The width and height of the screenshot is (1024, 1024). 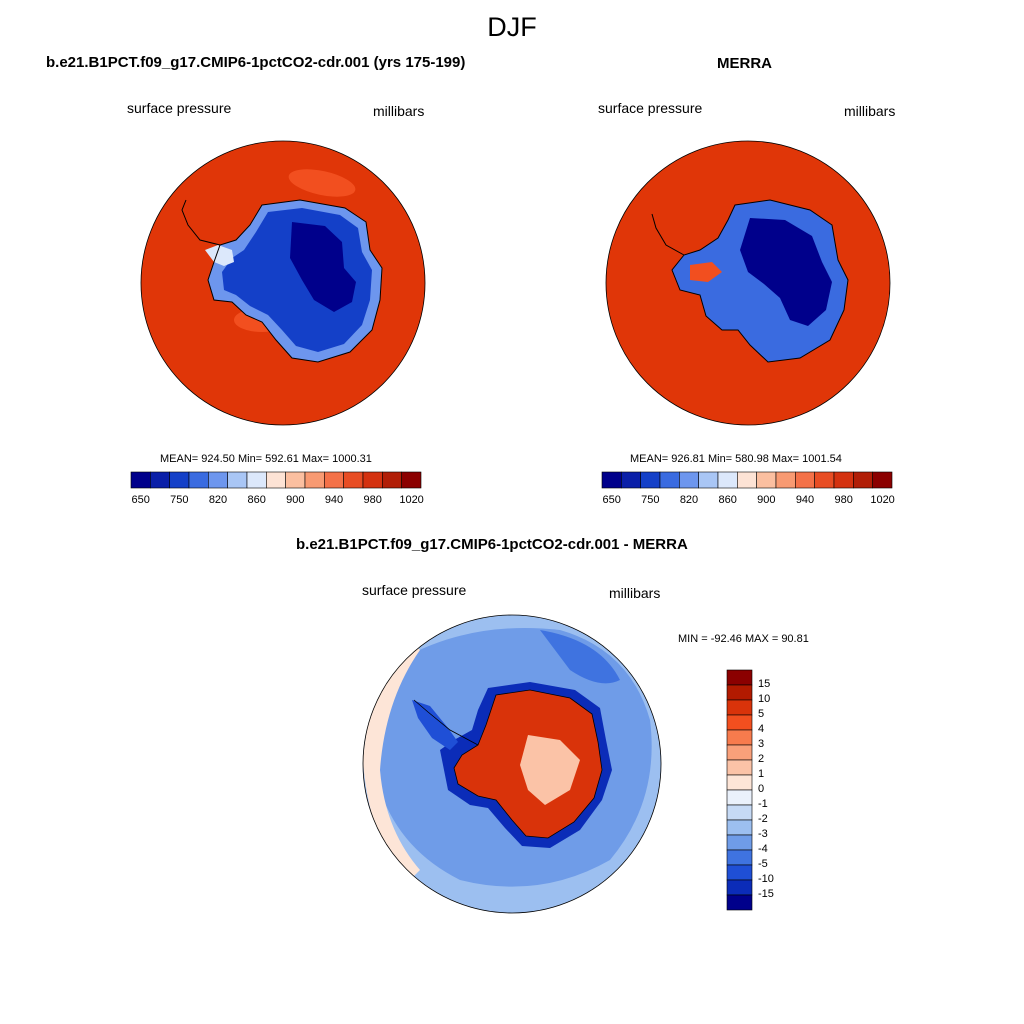 What do you see at coordinates (372, 500) in the screenshot?
I see `colorbar-tick-label: 980` at bounding box center [372, 500].